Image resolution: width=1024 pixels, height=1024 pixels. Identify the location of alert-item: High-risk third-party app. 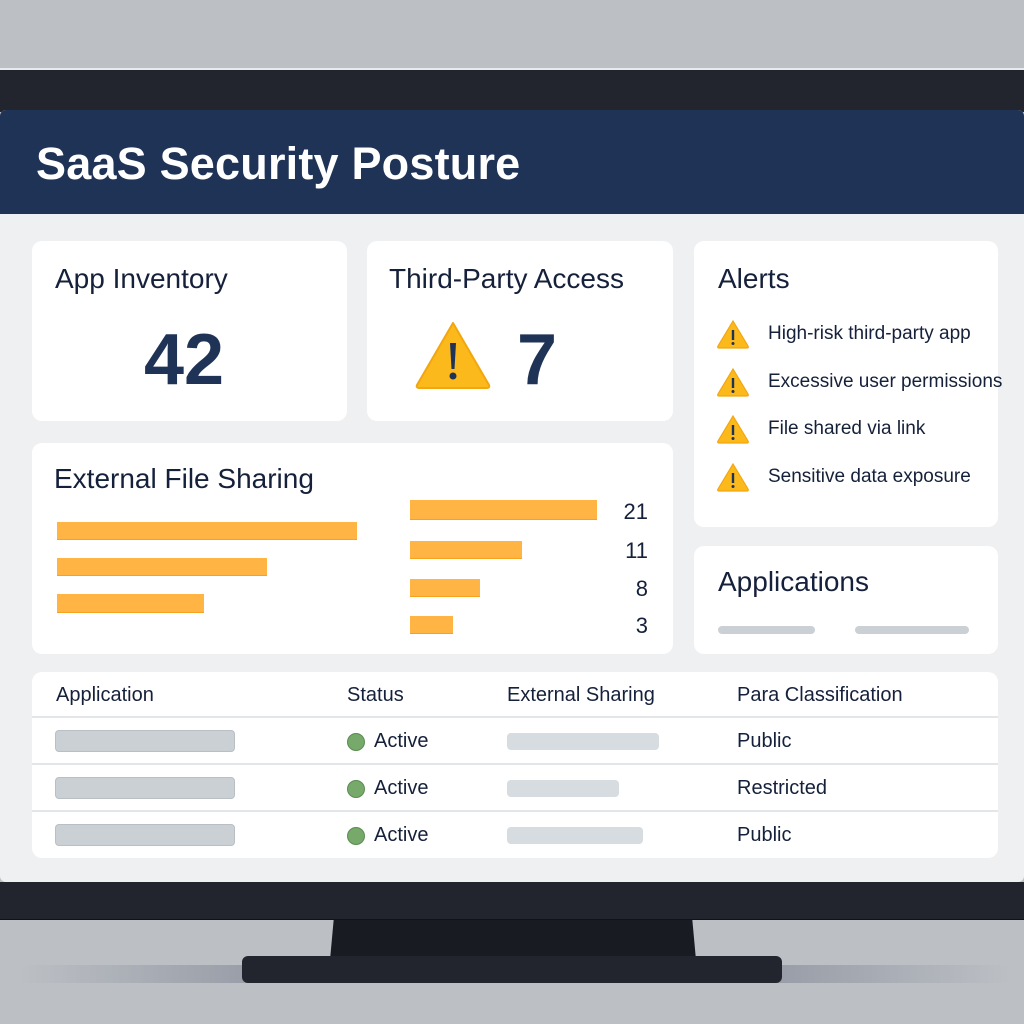
(843, 334).